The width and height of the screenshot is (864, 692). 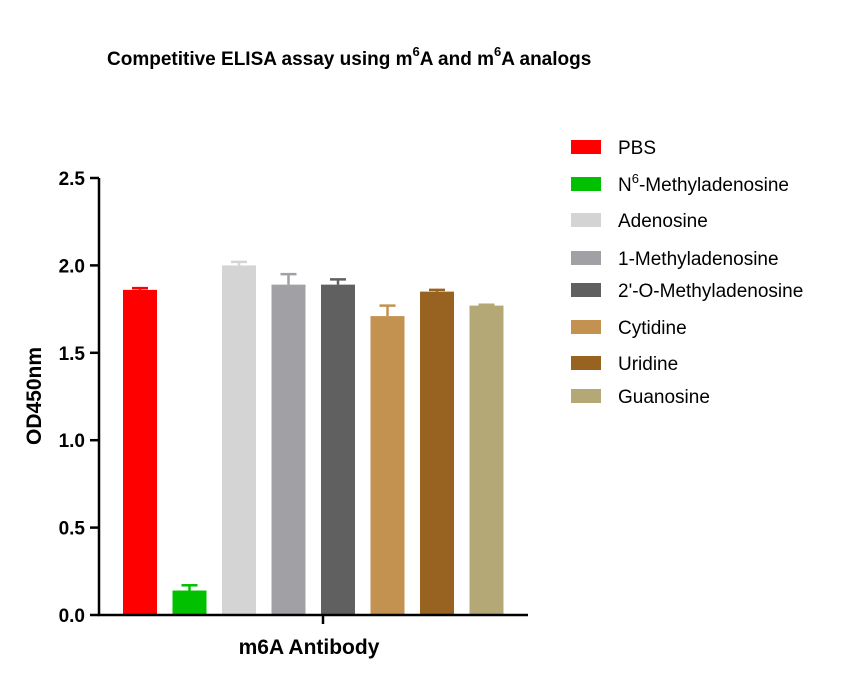 What do you see at coordinates (72, 616) in the screenshot?
I see `y-tick-label-0: 0.0` at bounding box center [72, 616].